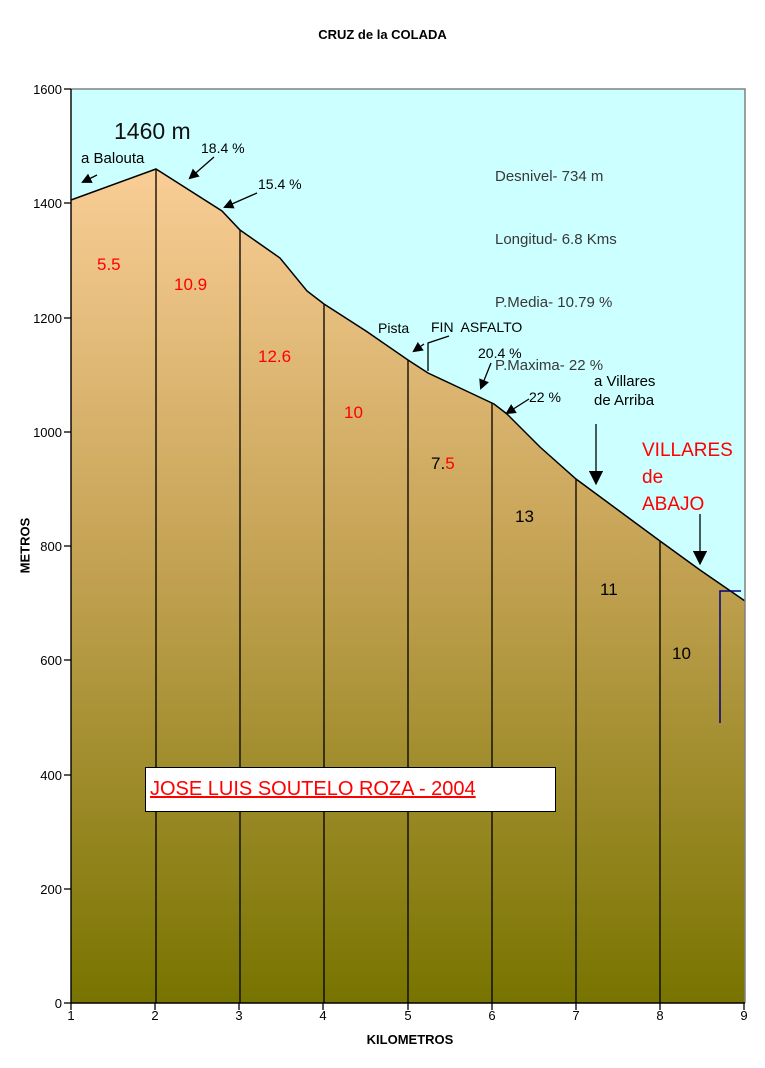 The width and height of the screenshot is (765, 1068). I want to click on y-tick-600: 600, so click(51, 660).